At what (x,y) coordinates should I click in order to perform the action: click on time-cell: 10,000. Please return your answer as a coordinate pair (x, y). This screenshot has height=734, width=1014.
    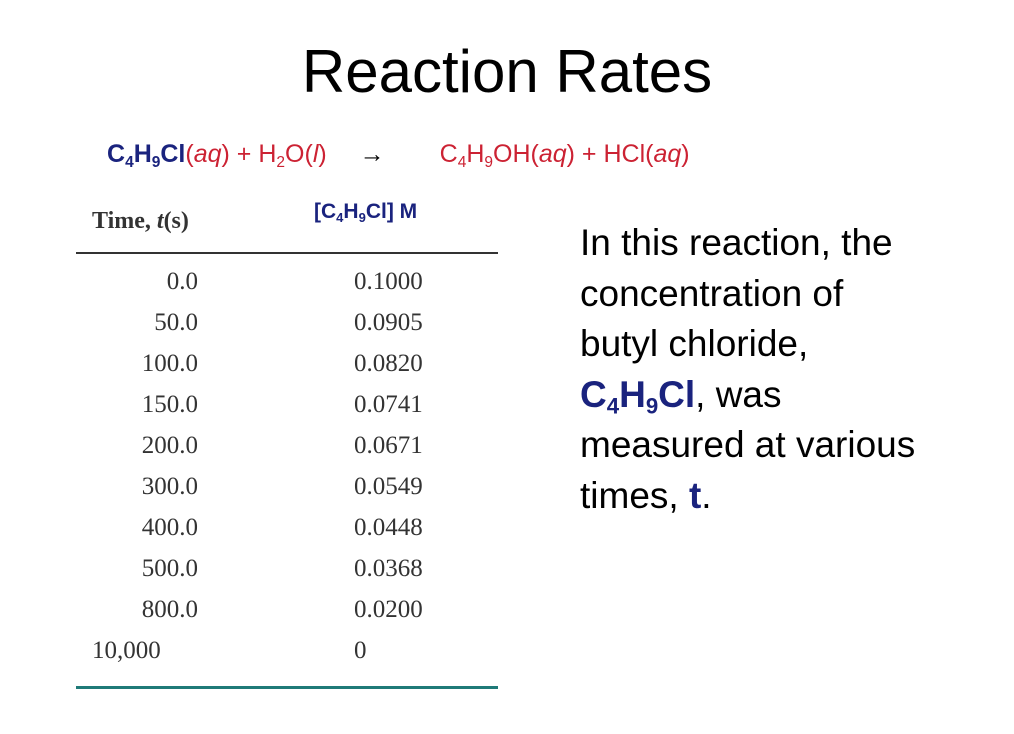
    Looking at the image, I should click on (126, 650).